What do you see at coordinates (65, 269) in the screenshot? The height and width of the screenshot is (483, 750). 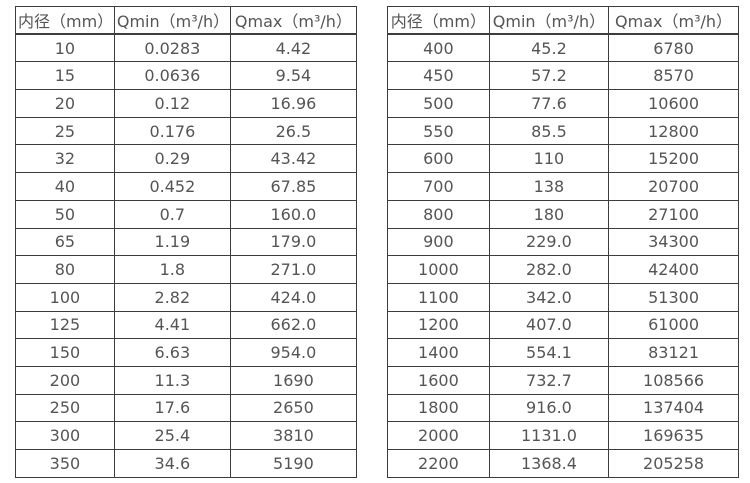 I see `table-cell: 80` at bounding box center [65, 269].